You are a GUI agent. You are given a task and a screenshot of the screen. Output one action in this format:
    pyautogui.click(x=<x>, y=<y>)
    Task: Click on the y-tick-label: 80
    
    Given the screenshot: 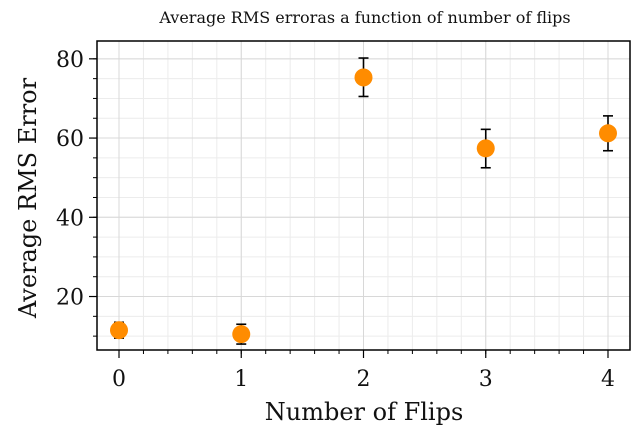 What is the action you would take?
    pyautogui.click(x=70, y=60)
    